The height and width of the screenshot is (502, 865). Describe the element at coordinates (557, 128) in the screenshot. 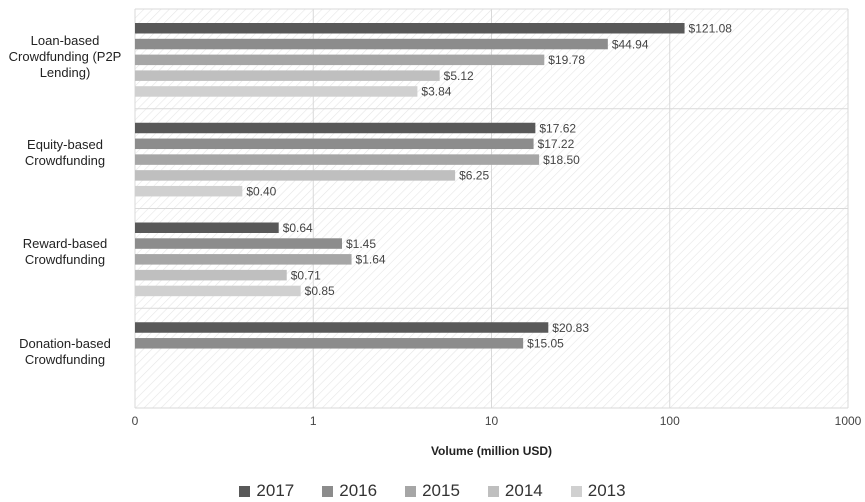

I see `data-label: $17.62` at that location.